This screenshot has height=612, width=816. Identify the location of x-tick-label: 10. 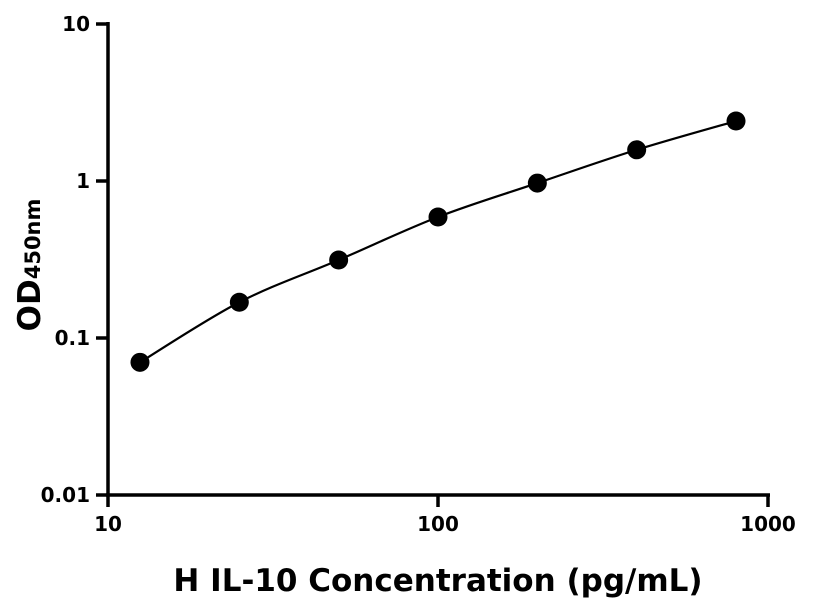
(108, 524).